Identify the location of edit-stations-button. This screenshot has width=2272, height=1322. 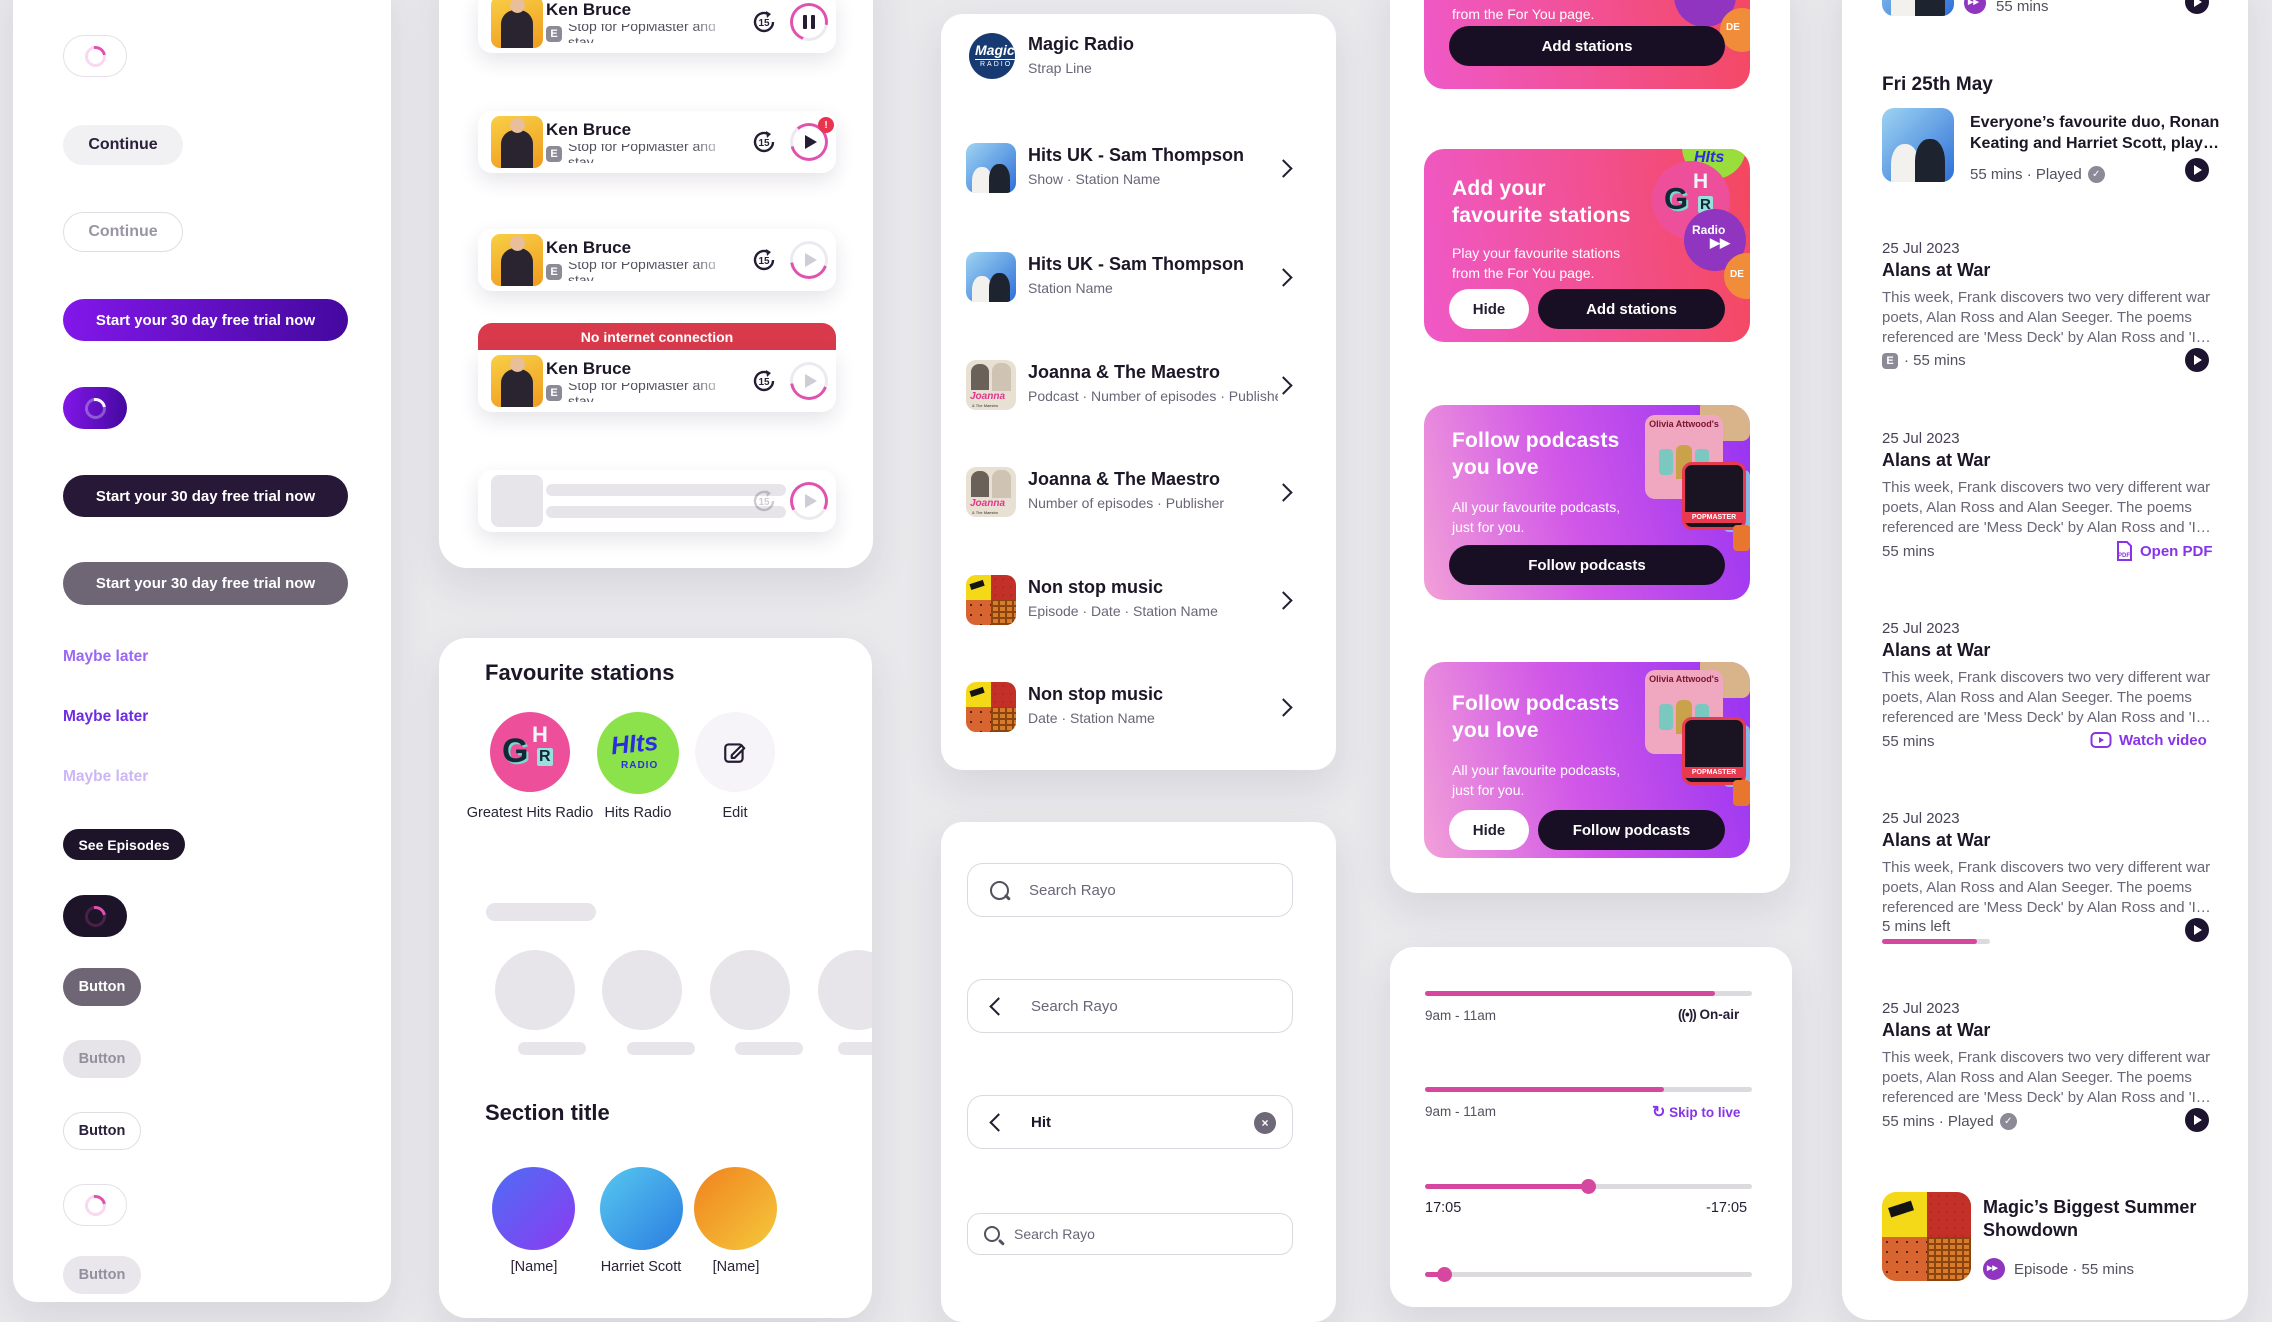
(735, 752).